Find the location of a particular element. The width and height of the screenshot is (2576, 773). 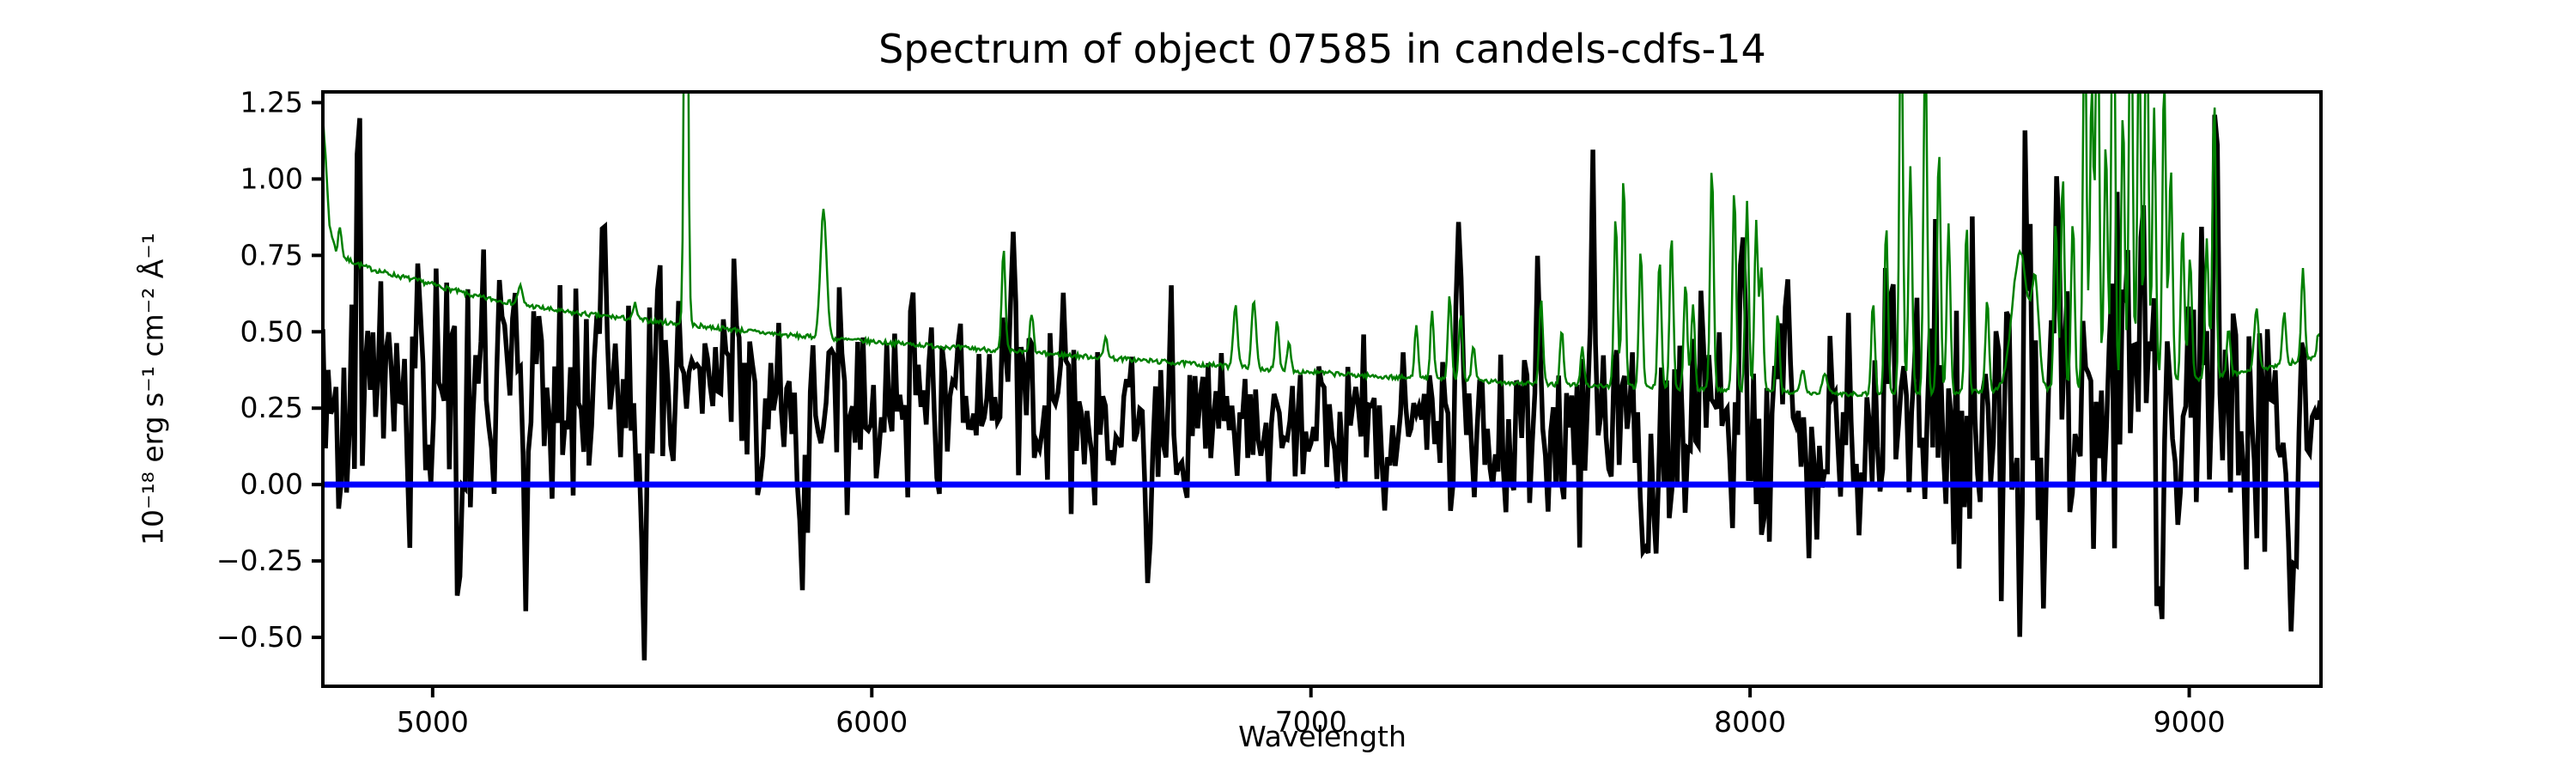

y-tick-label: 0.25 is located at coordinates (271, 407).